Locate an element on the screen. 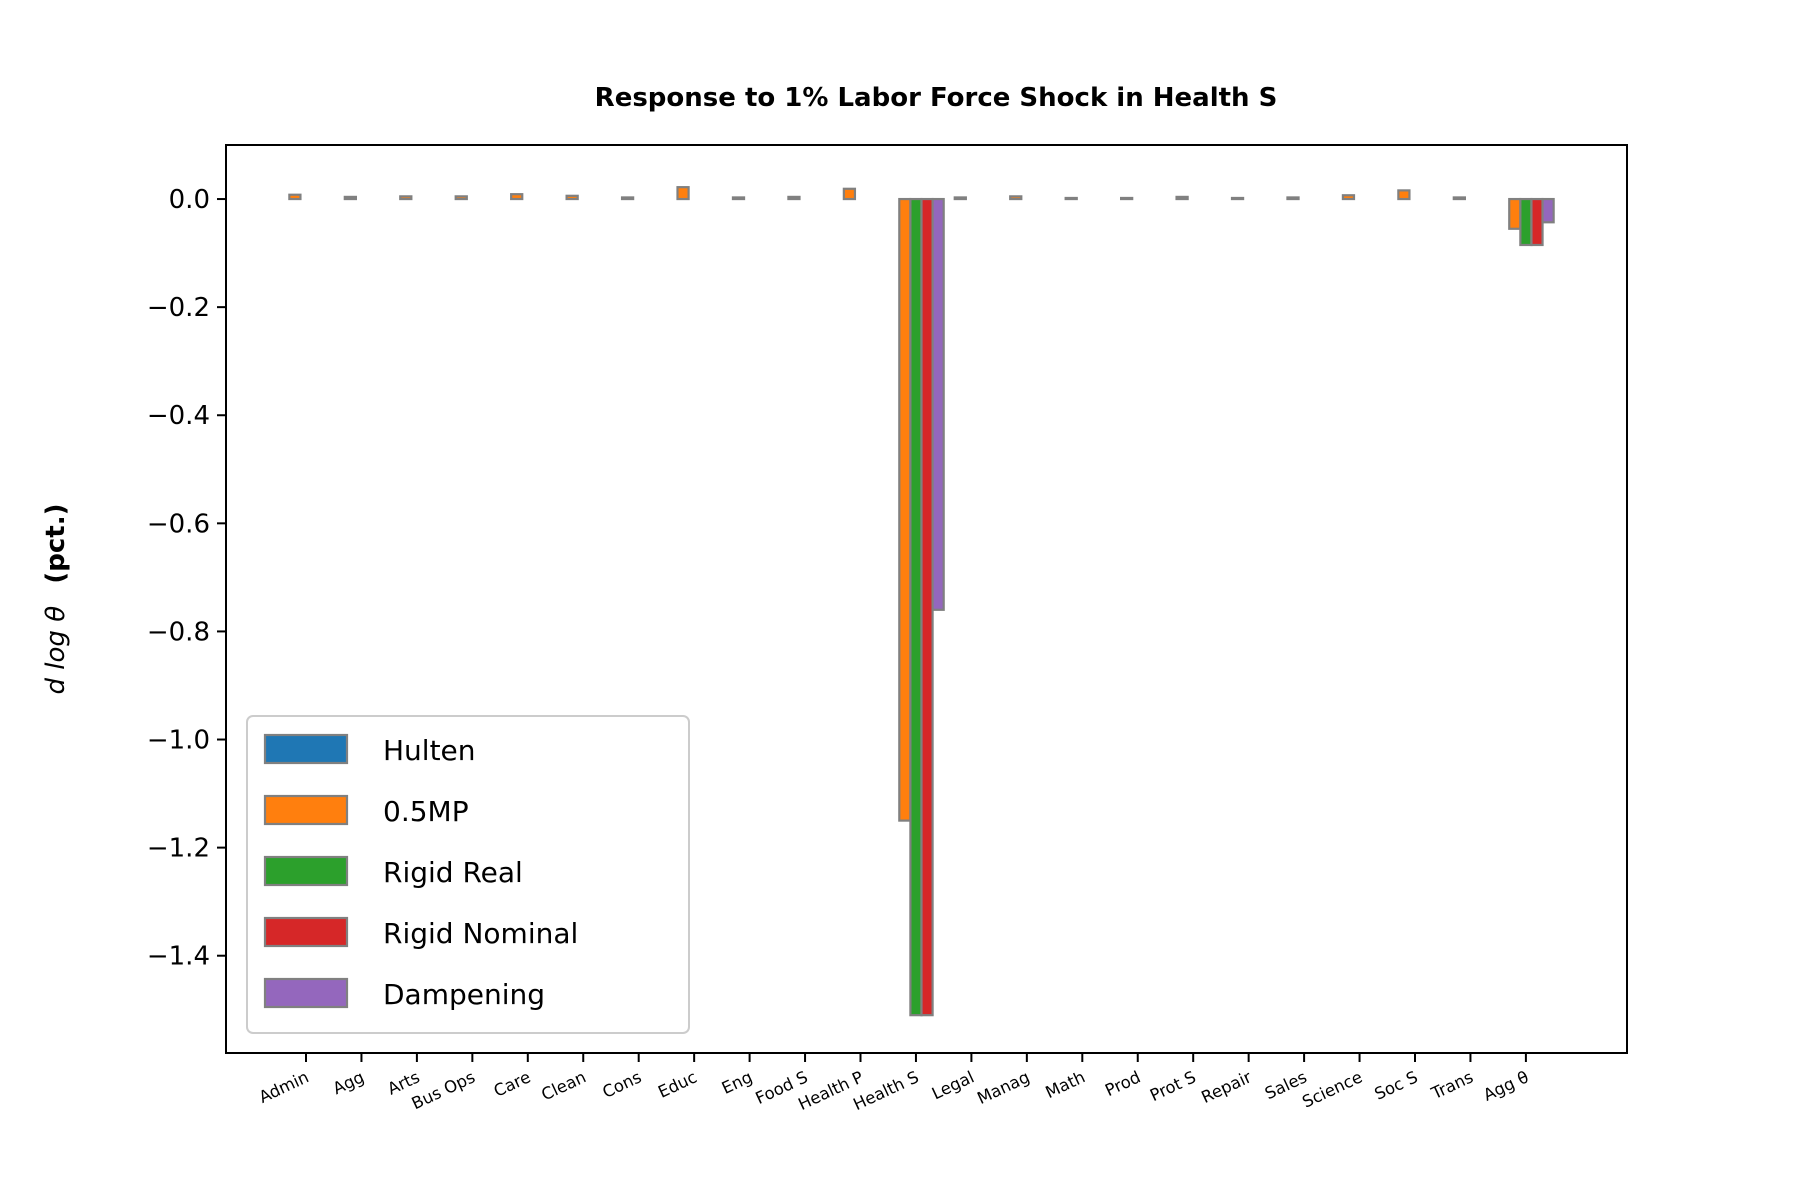 This screenshot has height=1200, width=1800. legend-swatch-rigid-nominal is located at coordinates (306, 932).